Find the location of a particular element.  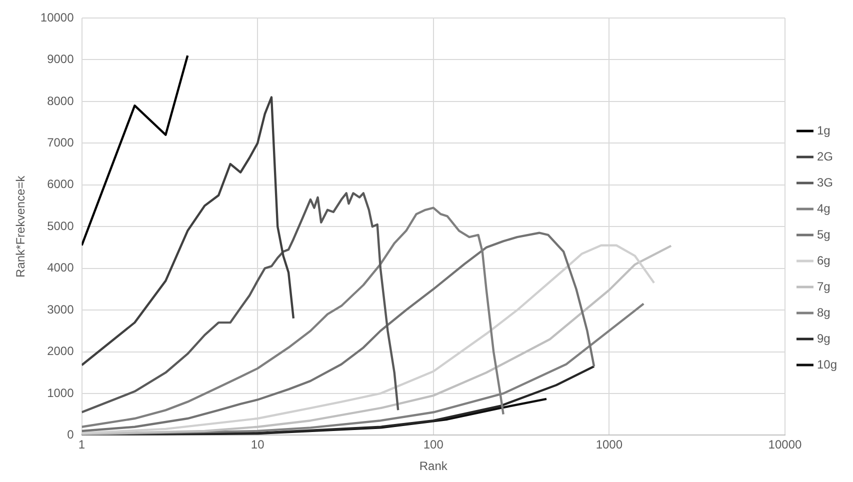

y-tick-label: 10000 is located at coordinates (57, 17).